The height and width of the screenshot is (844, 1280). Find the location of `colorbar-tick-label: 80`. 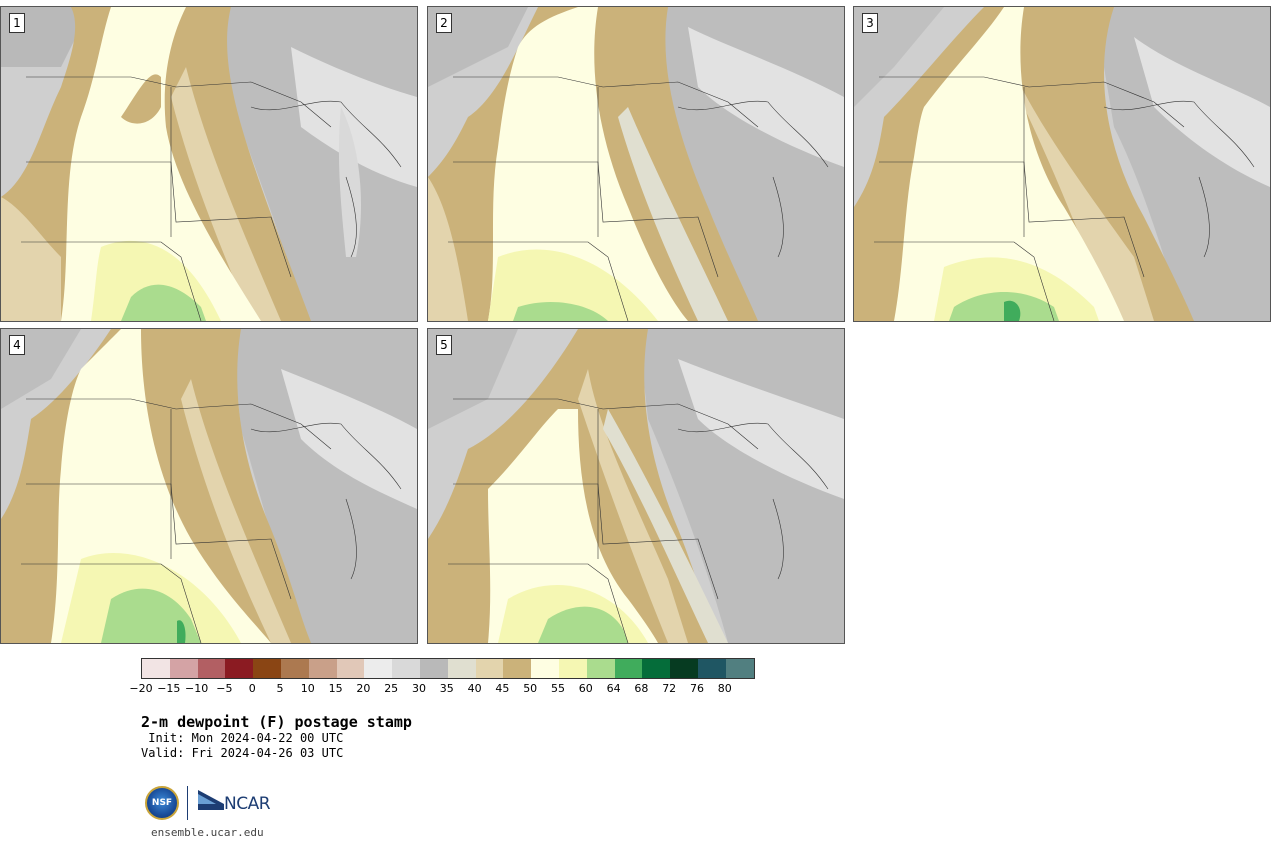

colorbar-tick-label: 80 is located at coordinates (724, 688).